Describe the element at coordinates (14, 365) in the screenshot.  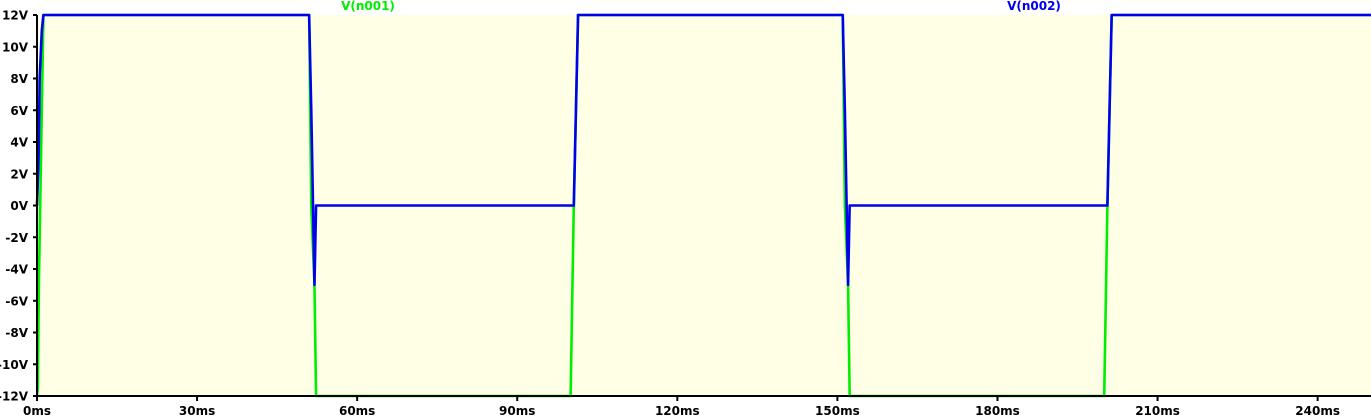
I see `y-tick-label: -10V` at that location.